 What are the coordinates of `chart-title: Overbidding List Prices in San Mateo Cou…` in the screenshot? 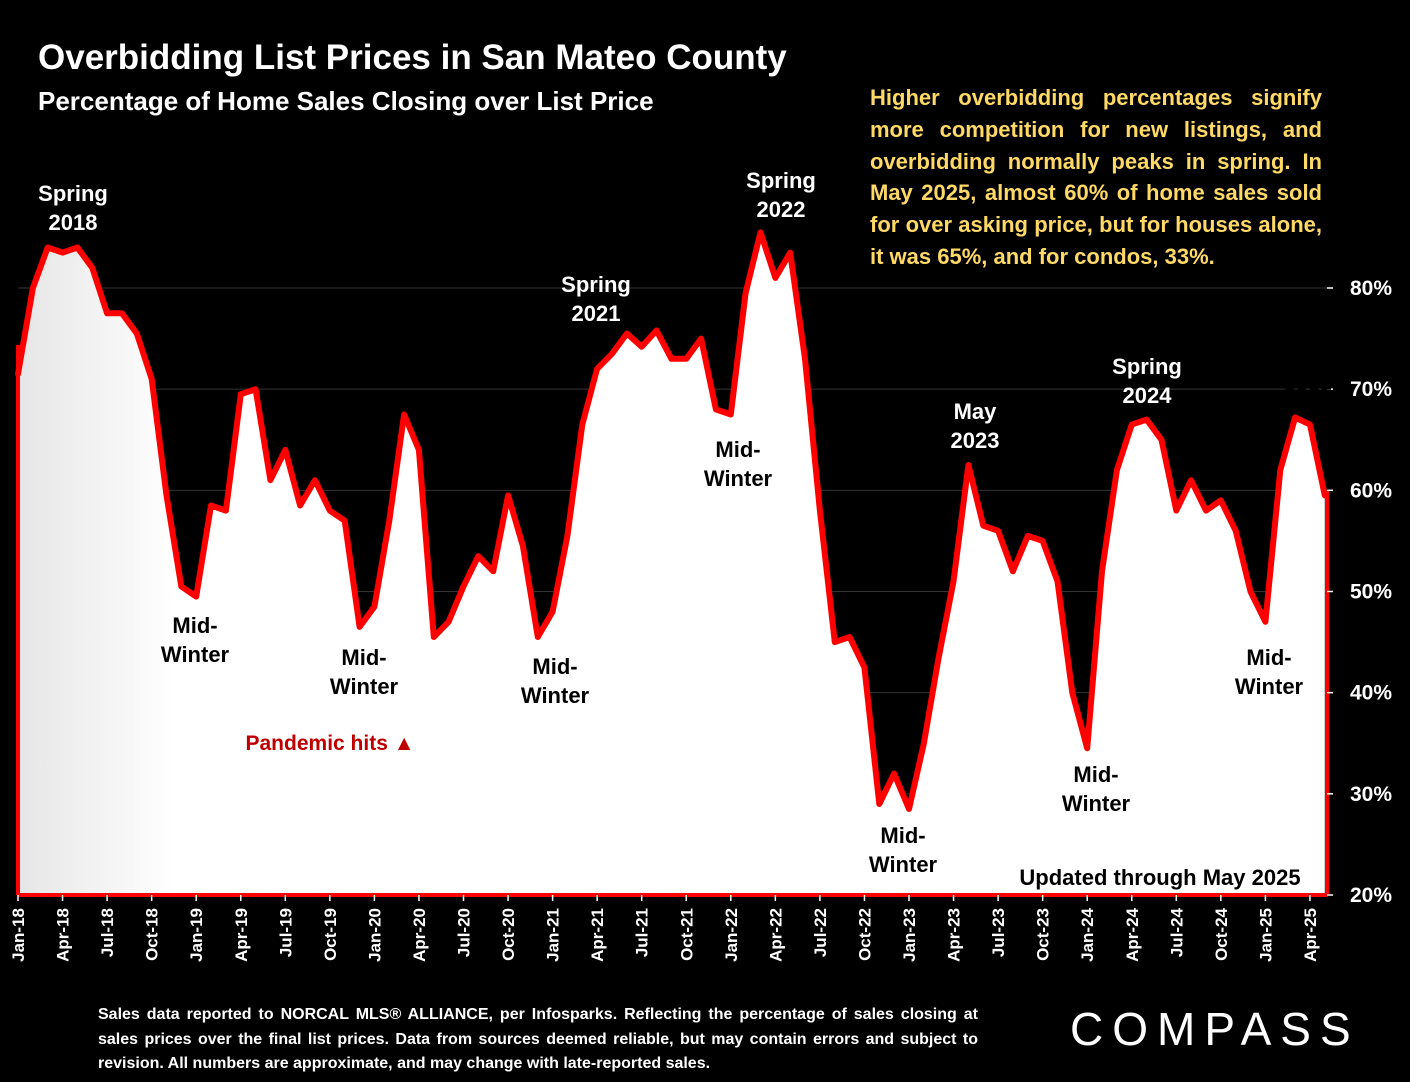 It's located at (412, 57).